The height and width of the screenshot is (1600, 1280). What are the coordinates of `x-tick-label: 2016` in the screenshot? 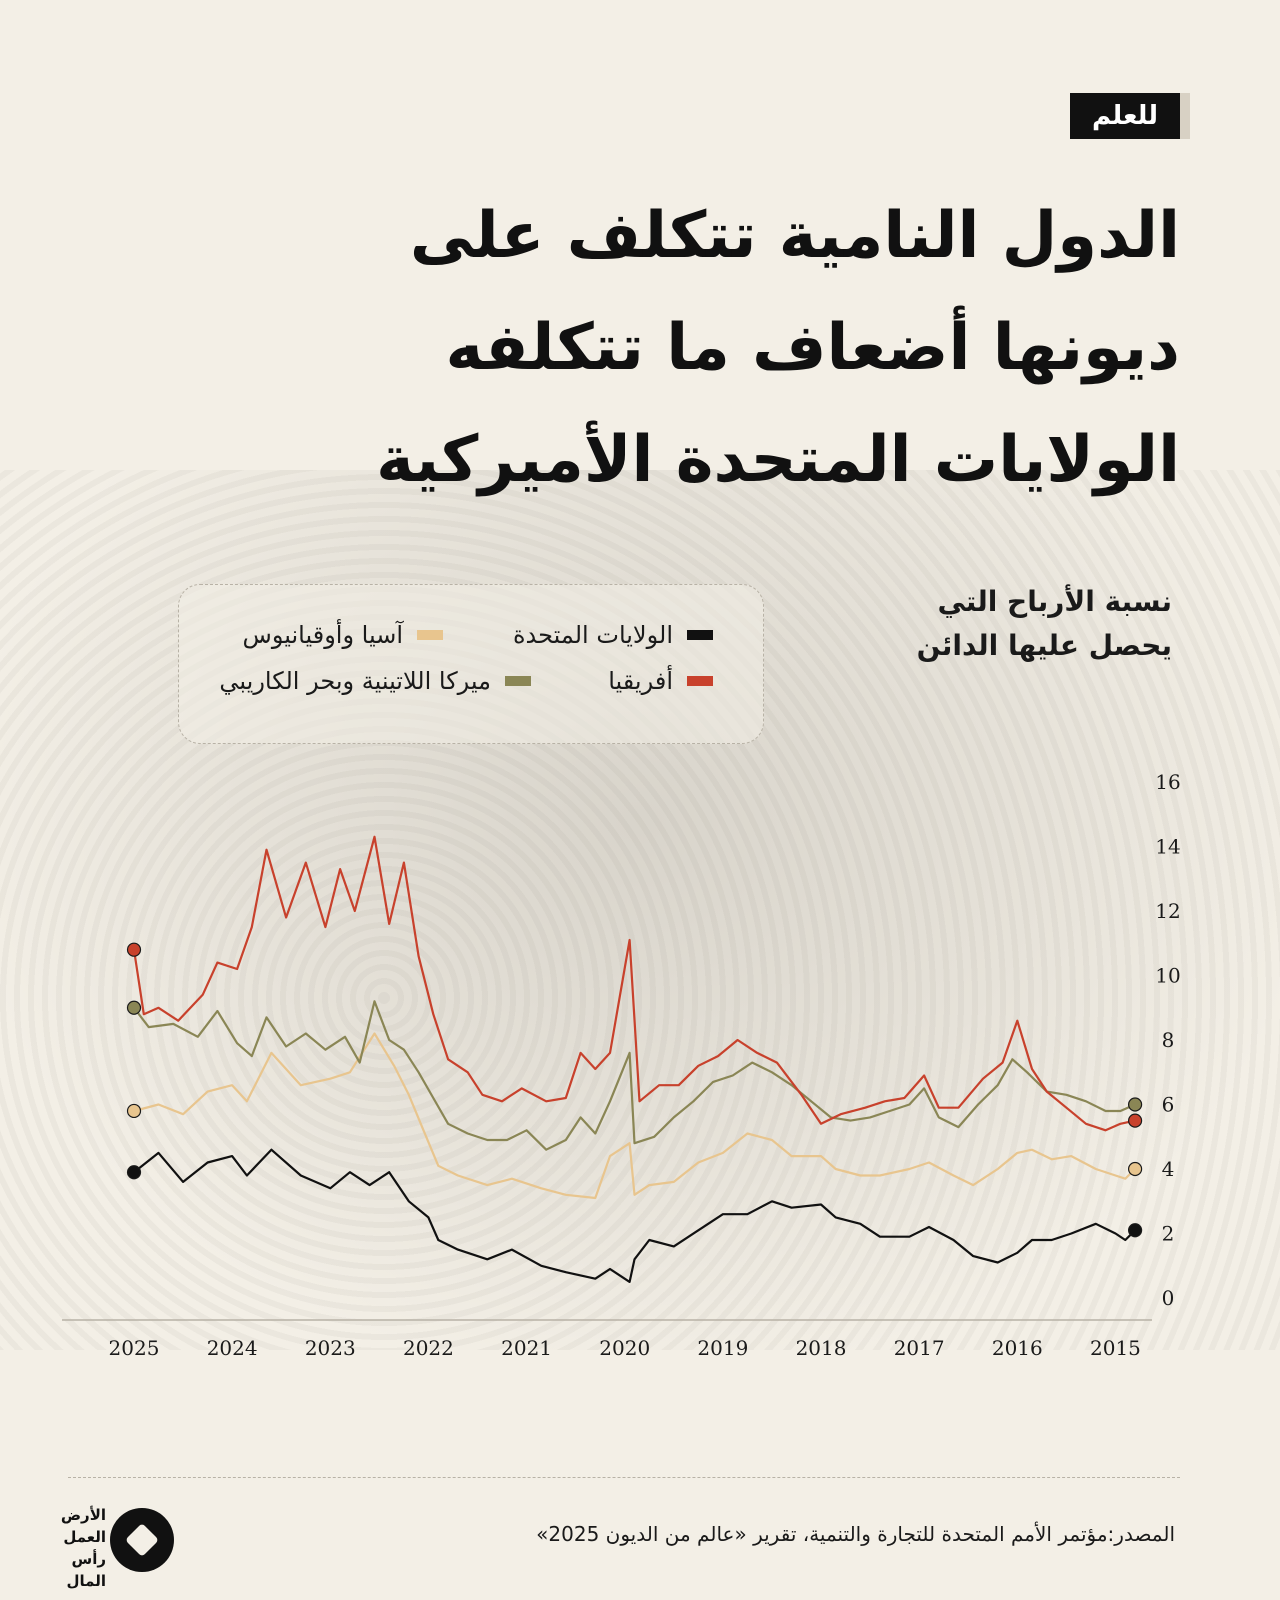 It's located at (1017, 1348).